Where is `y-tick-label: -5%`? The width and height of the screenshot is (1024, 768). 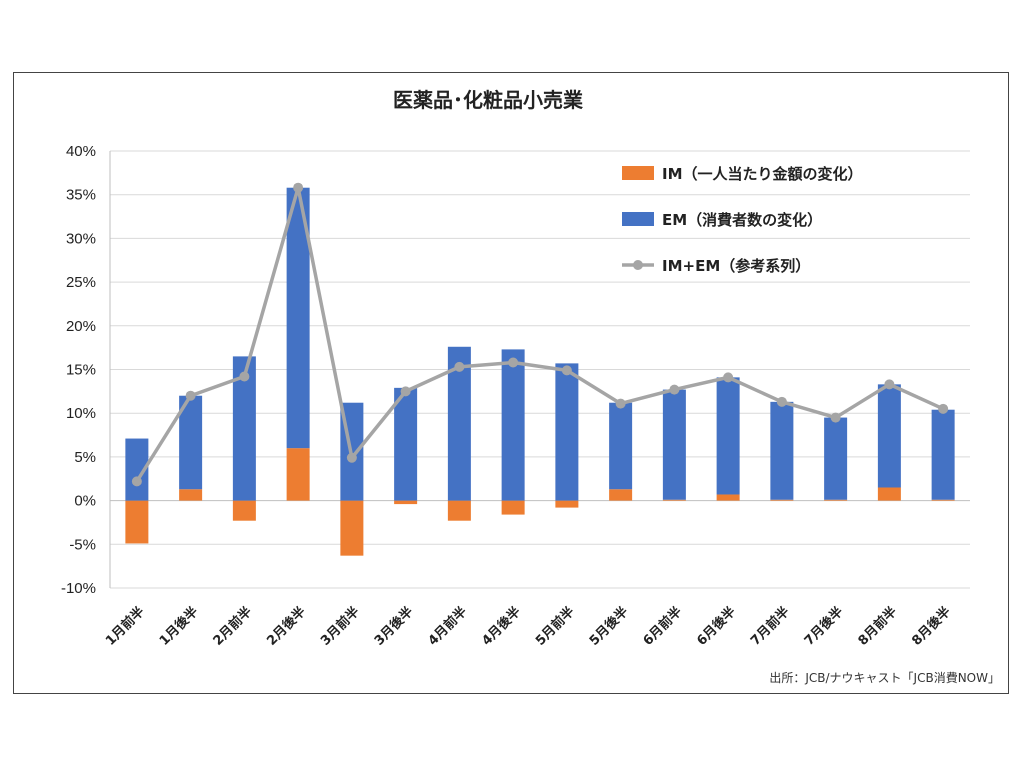 y-tick-label: -5% is located at coordinates (82, 544).